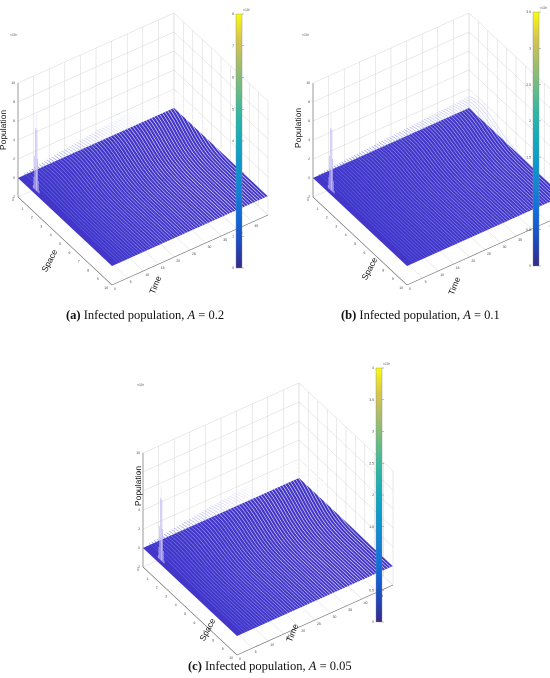  I want to click on colorbar, so click(536, 139).